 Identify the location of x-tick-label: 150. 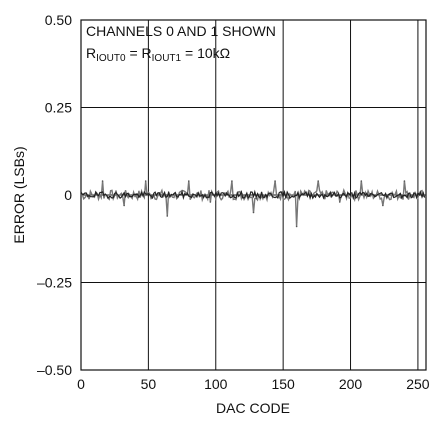
(283, 384).